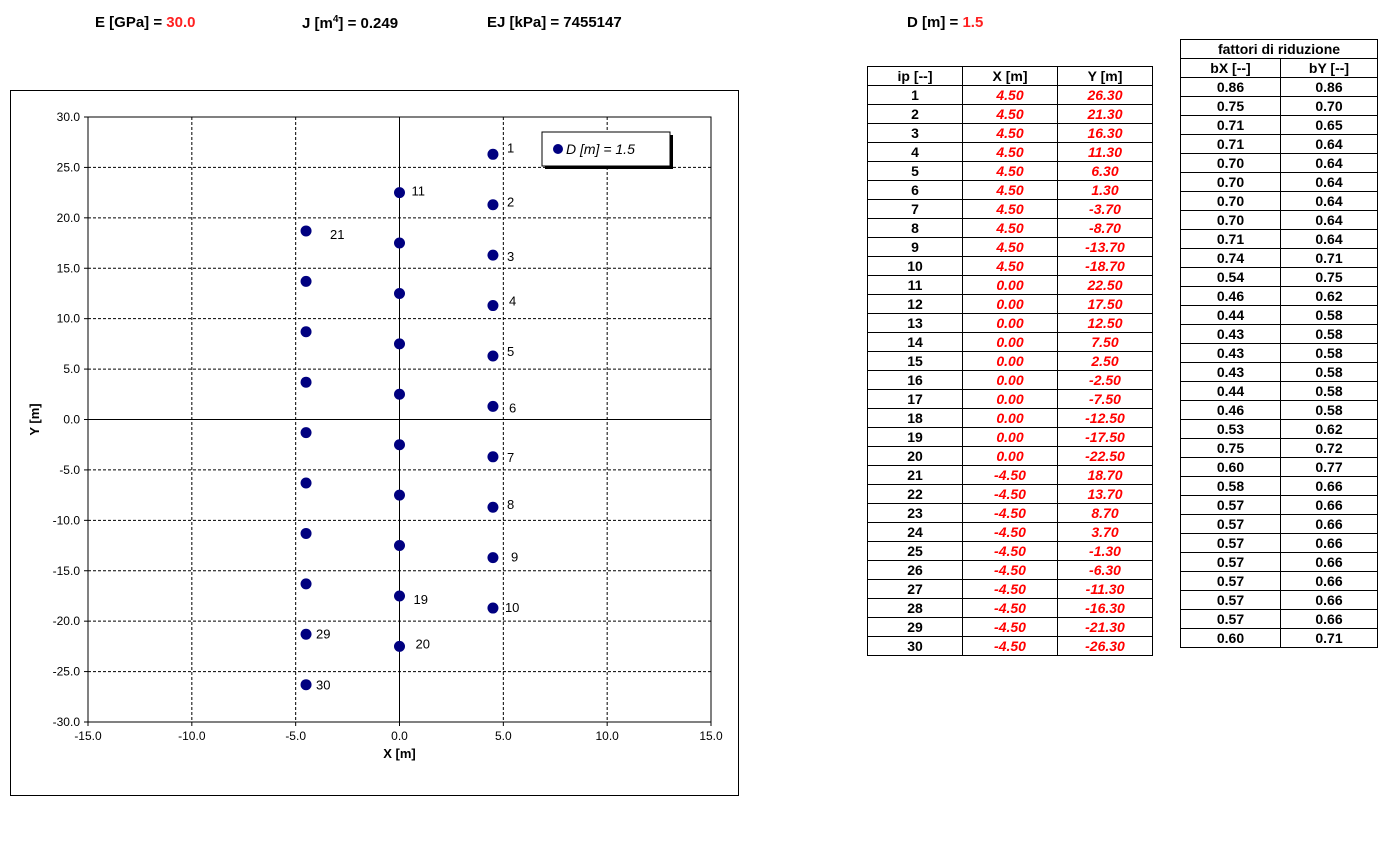 The width and height of the screenshot is (1380, 845). I want to click on y-axis-title: Y [m], so click(34, 419).